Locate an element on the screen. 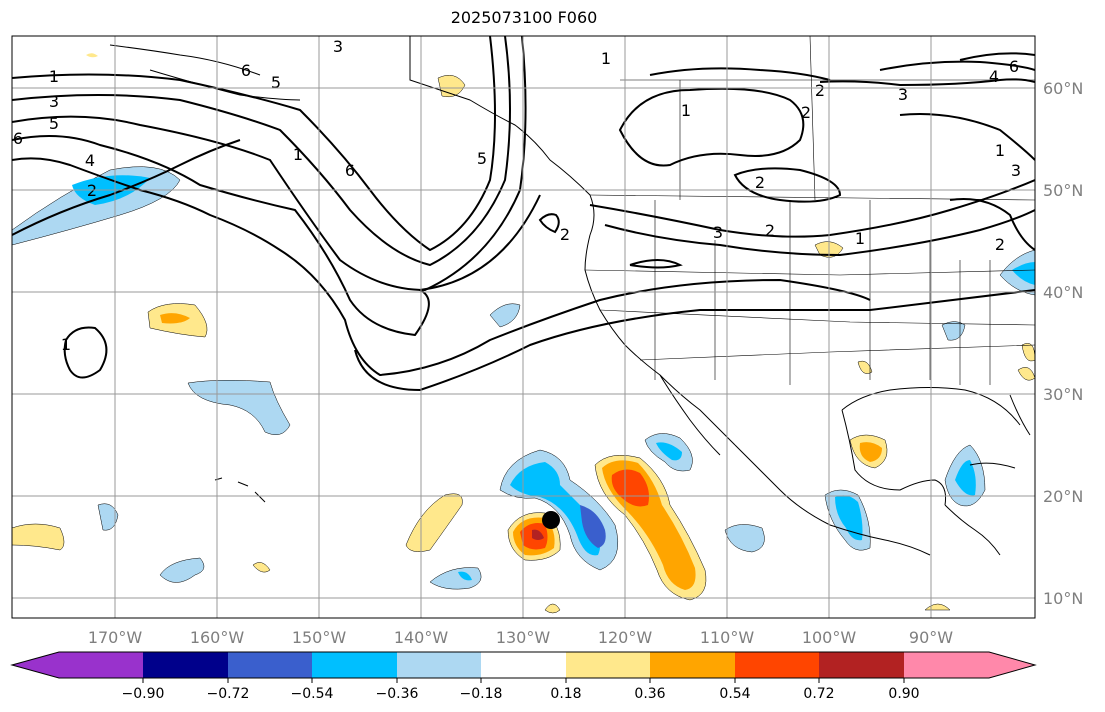 The width and height of the screenshot is (1105, 712). svg-text: 20°N is located at coordinates (1063, 496).